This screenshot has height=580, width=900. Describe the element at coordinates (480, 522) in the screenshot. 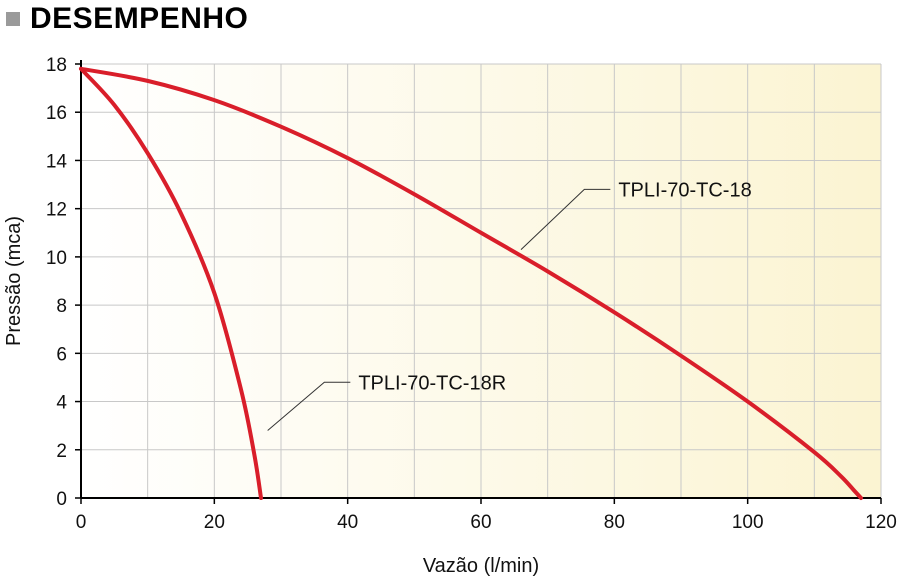

I see `x-tick-label: 60` at that location.